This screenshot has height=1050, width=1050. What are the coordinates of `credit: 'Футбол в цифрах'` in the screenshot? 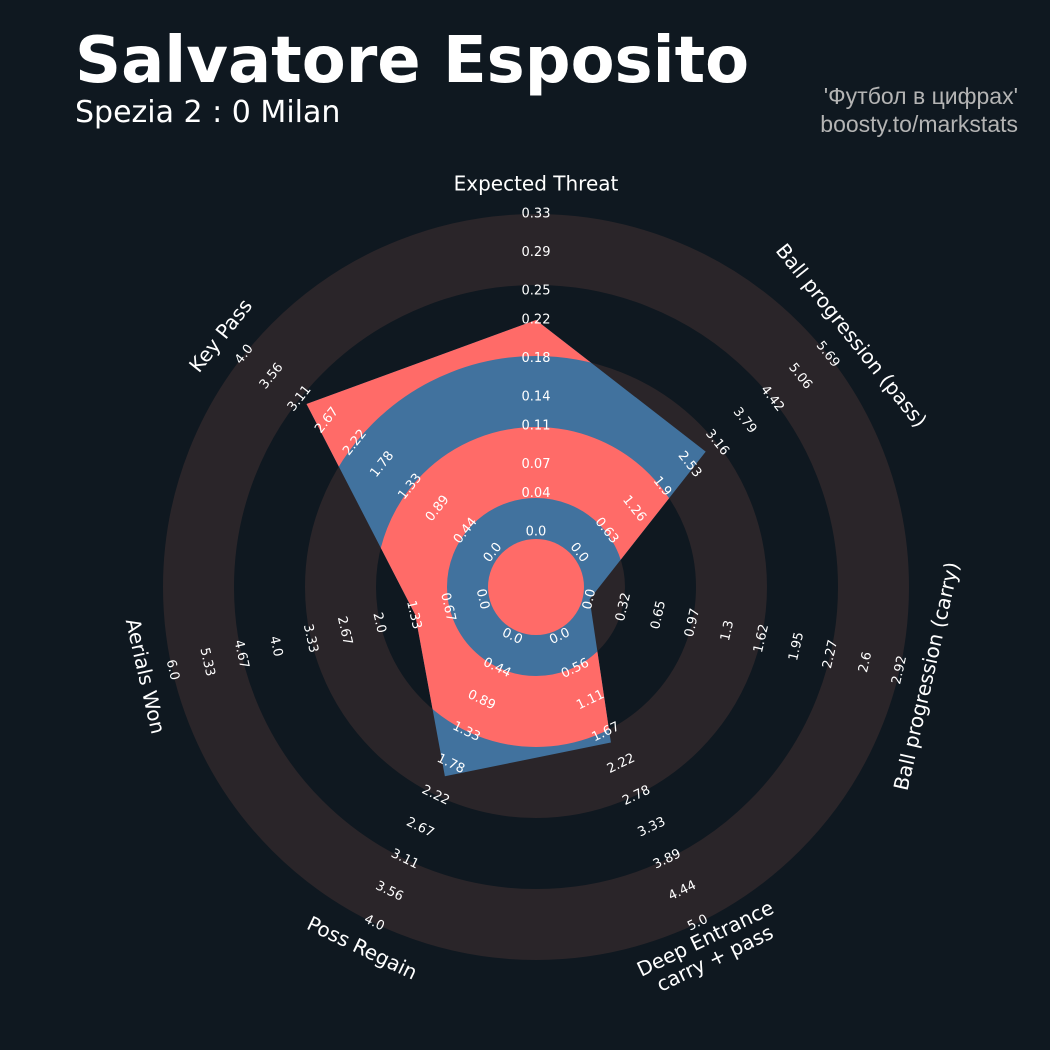 It's located at (921, 96).